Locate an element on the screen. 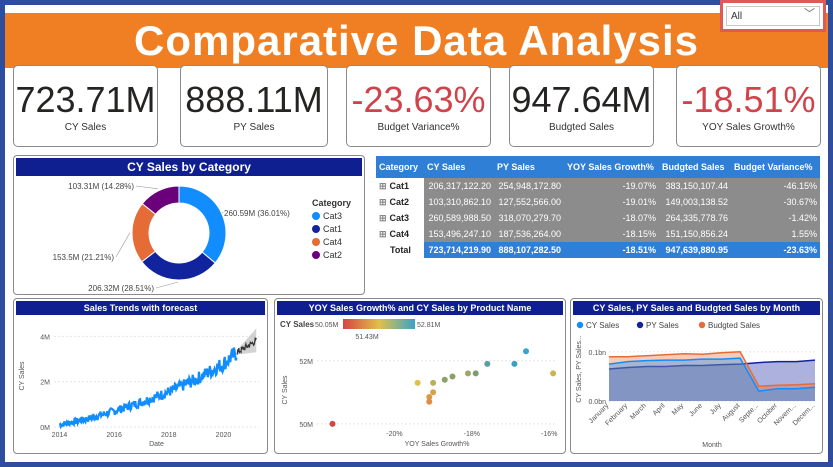  chevron-down-icon: ﹀ is located at coordinates (809, 14).